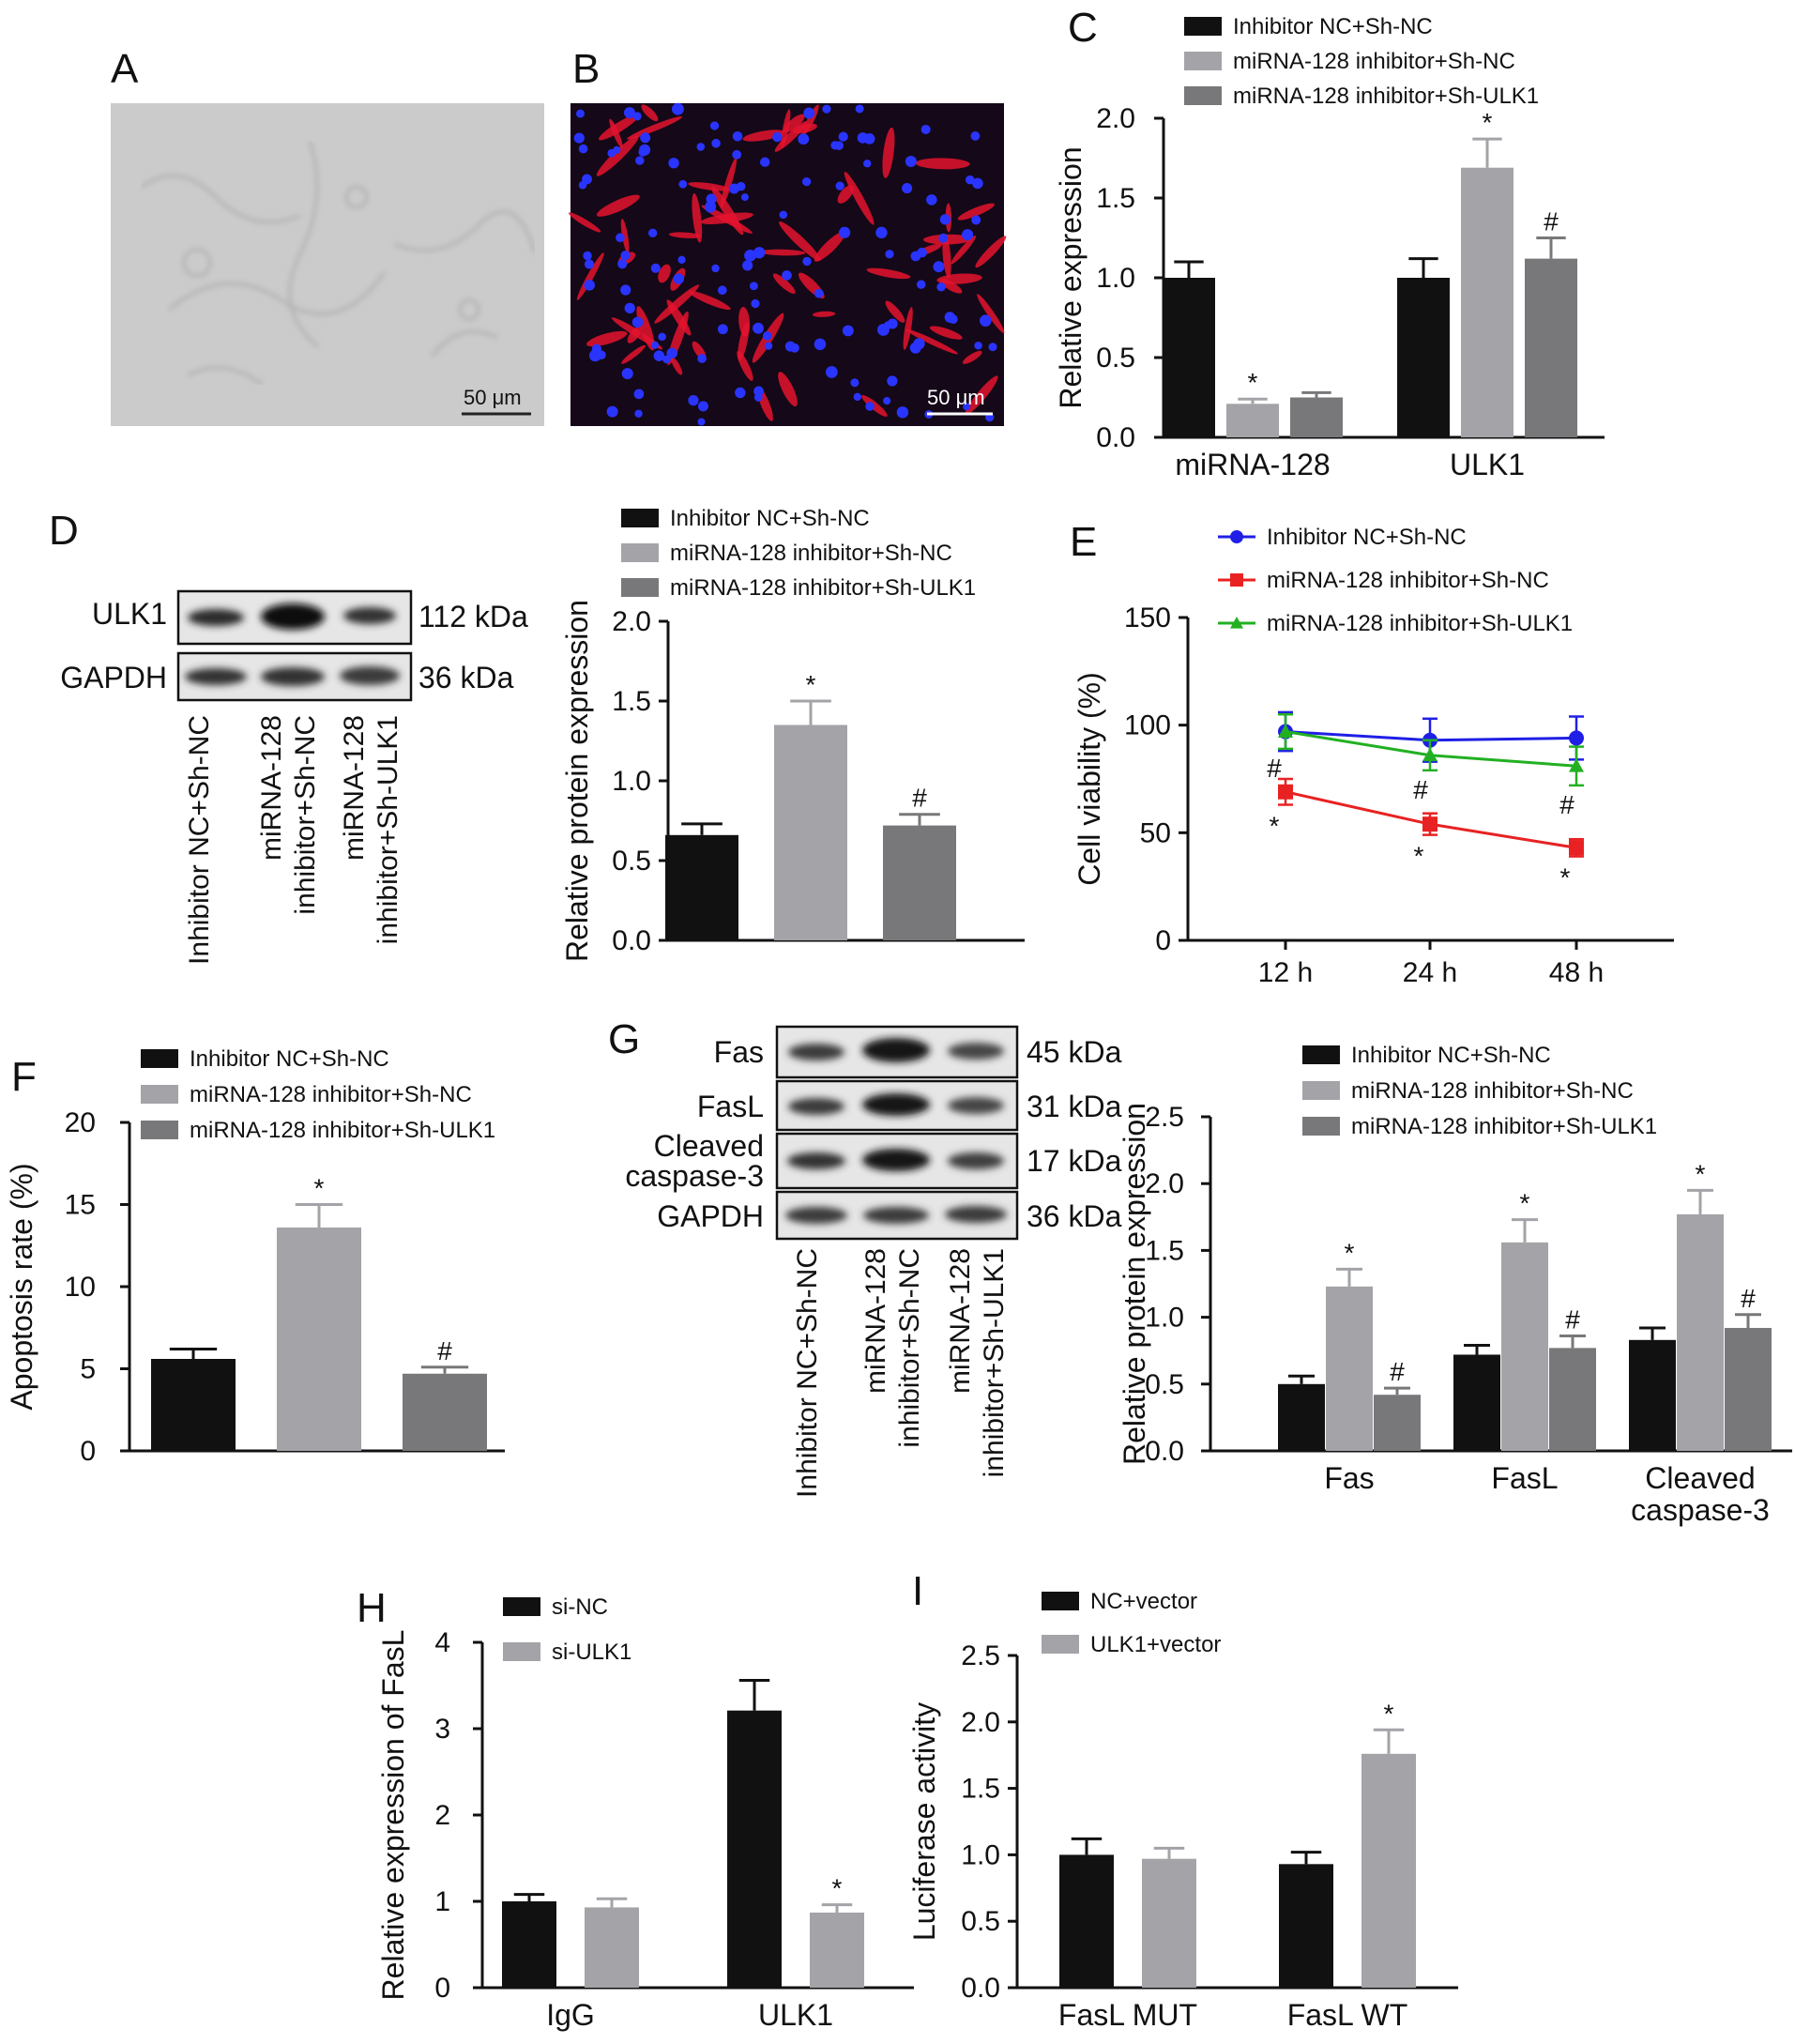 This screenshot has width=1795, height=2044. Describe the element at coordinates (981, 1655) in the screenshot. I see `I-ytick-label-5: 2.5` at that location.